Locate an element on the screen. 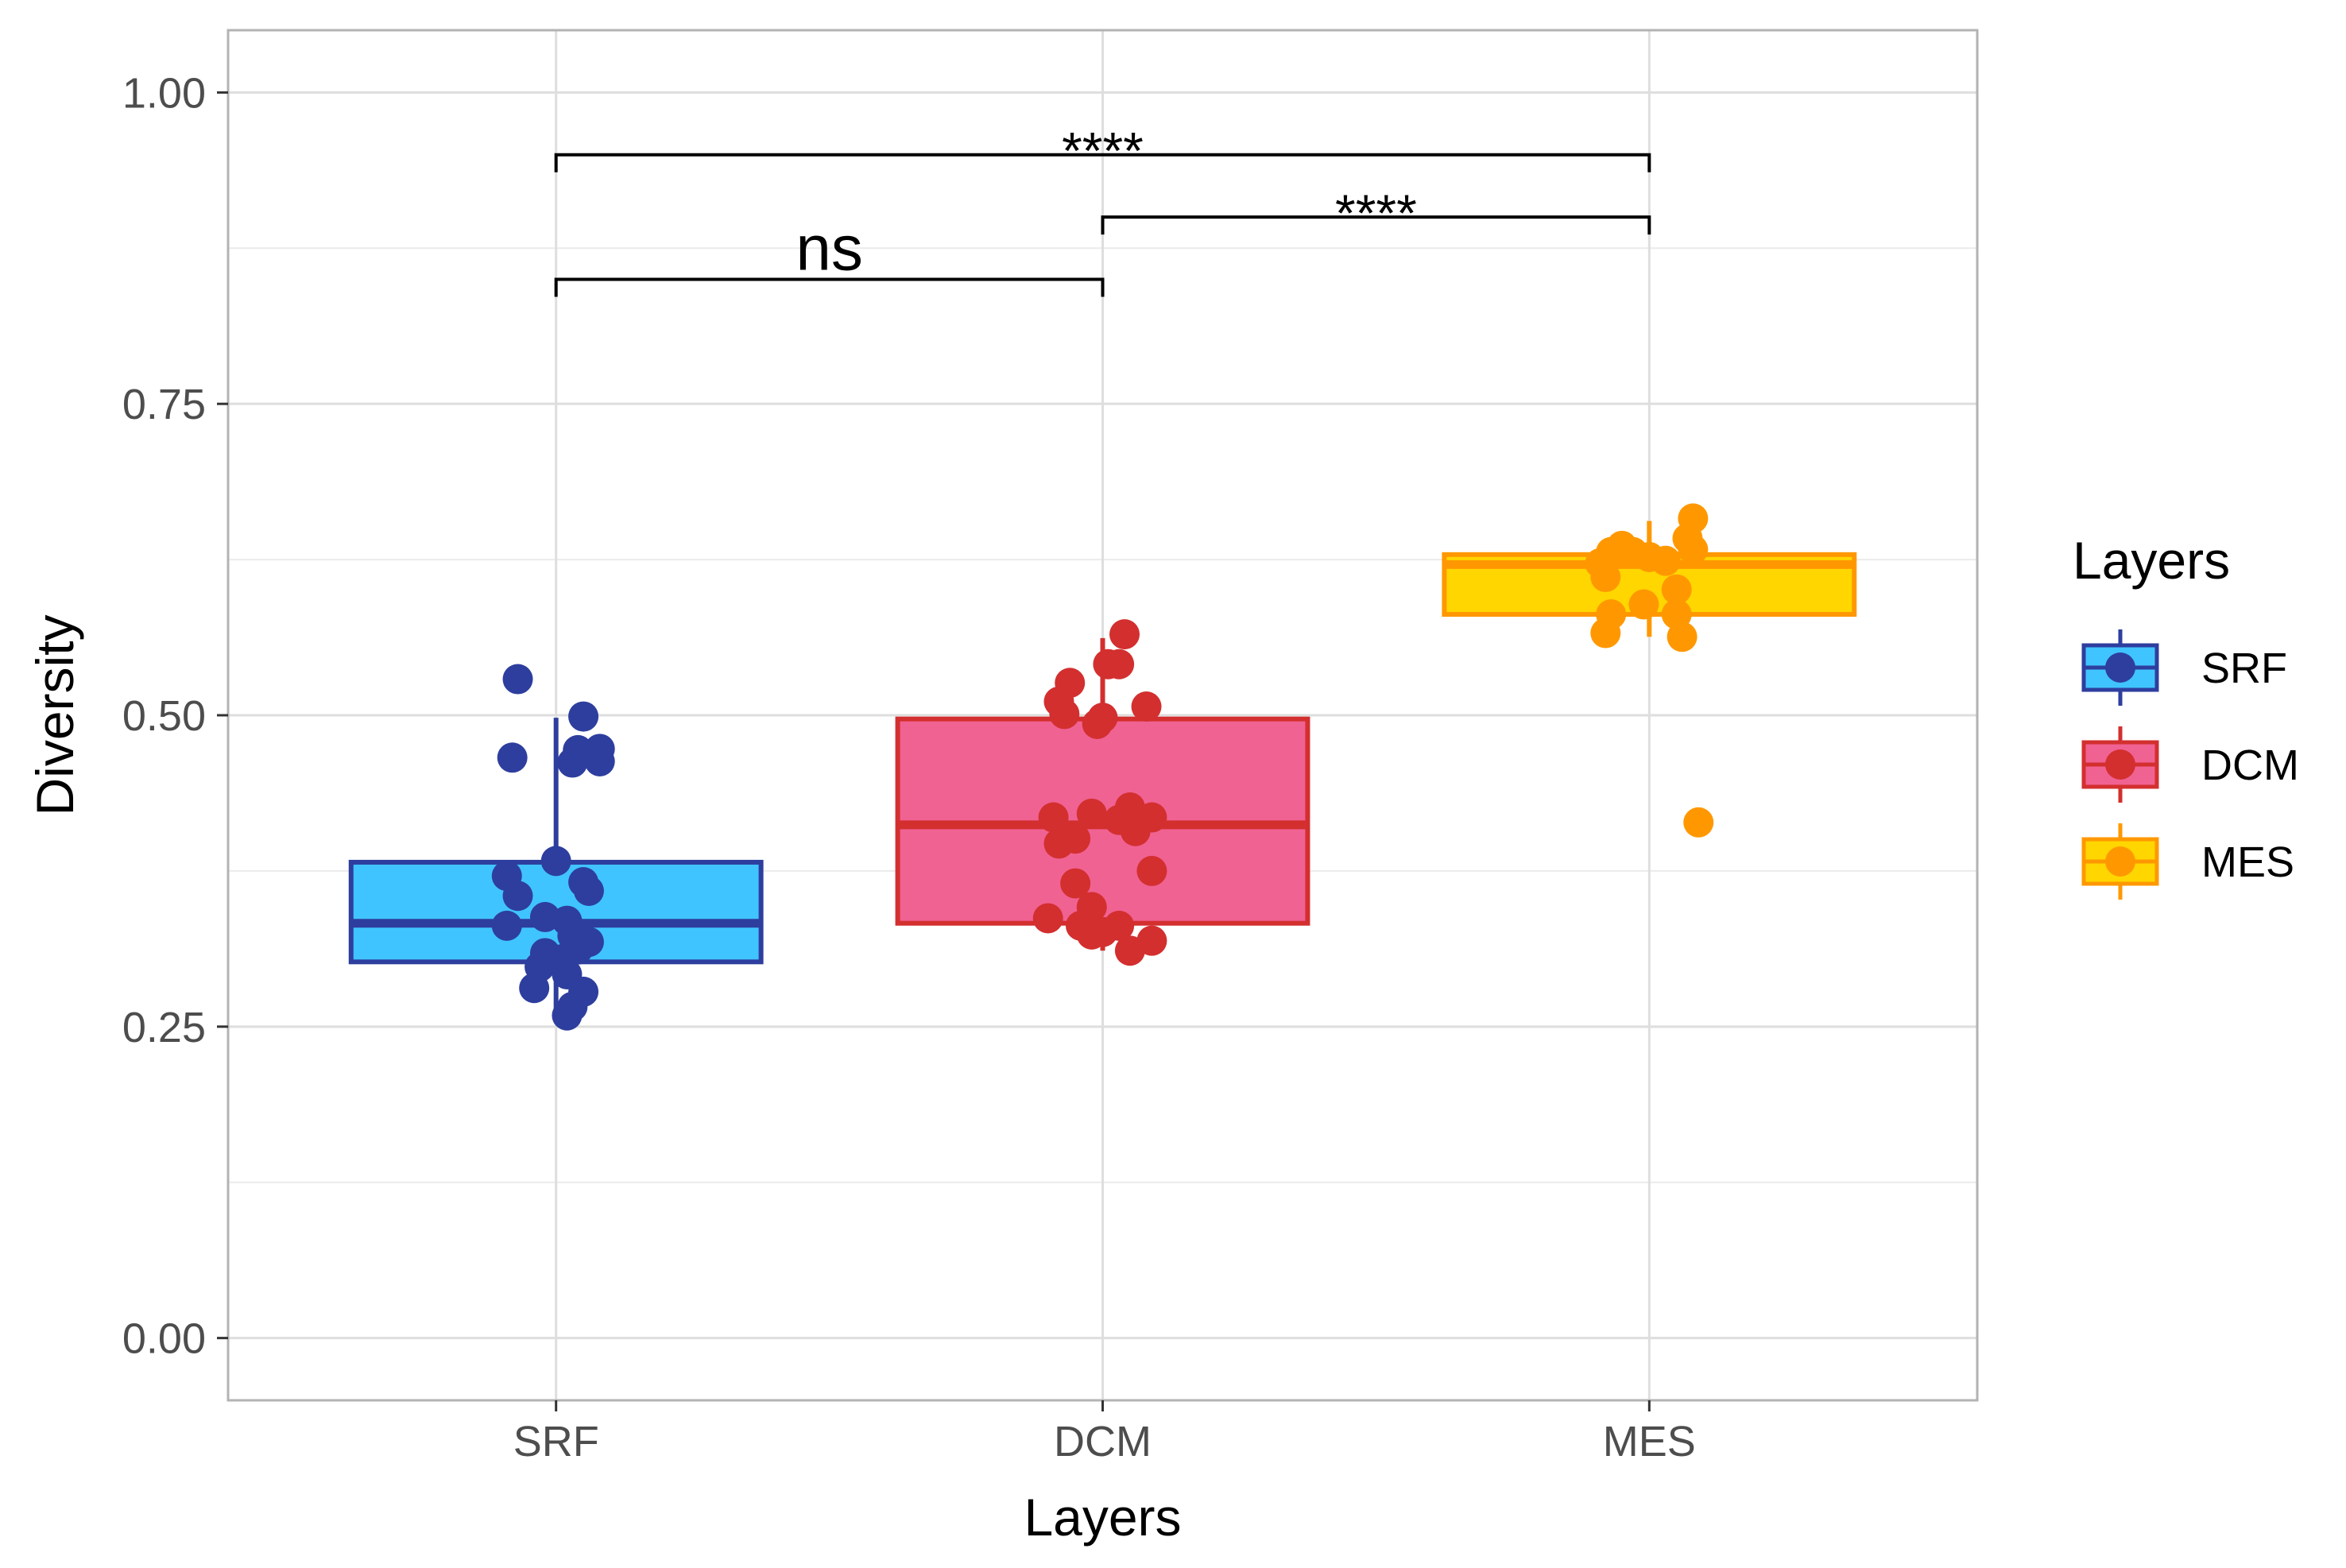 The image size is (2346, 1568). legend-label: DCM is located at coordinates (2250, 765).